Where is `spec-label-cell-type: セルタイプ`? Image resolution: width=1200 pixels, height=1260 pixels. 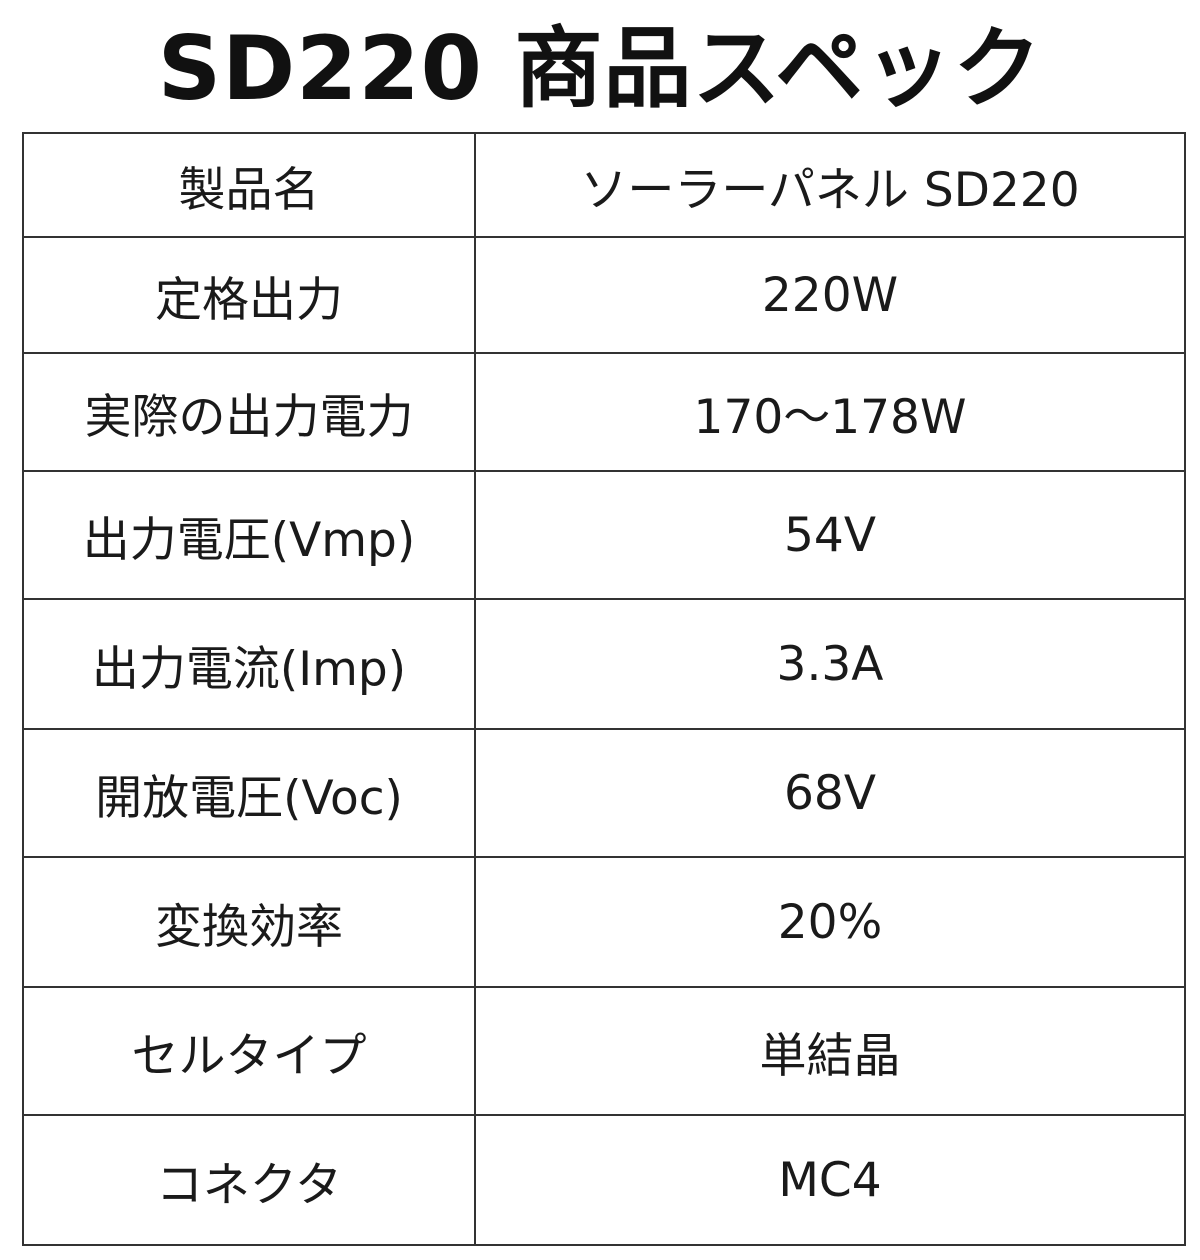 spec-label-cell-type: セルタイプ is located at coordinates (249, 1051).